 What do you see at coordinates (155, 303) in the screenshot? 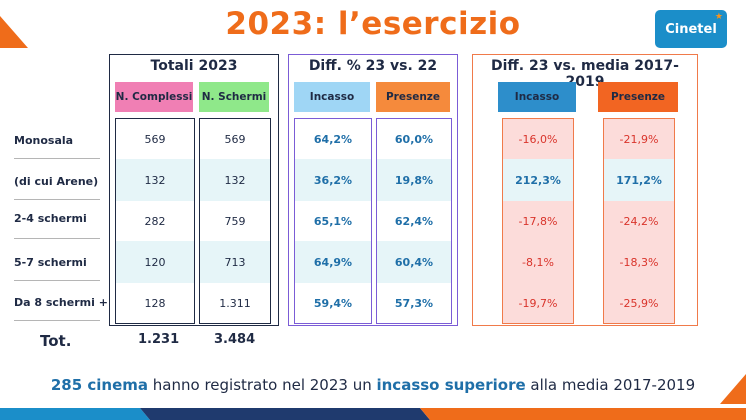
I see `table-cell: 128` at bounding box center [155, 303].